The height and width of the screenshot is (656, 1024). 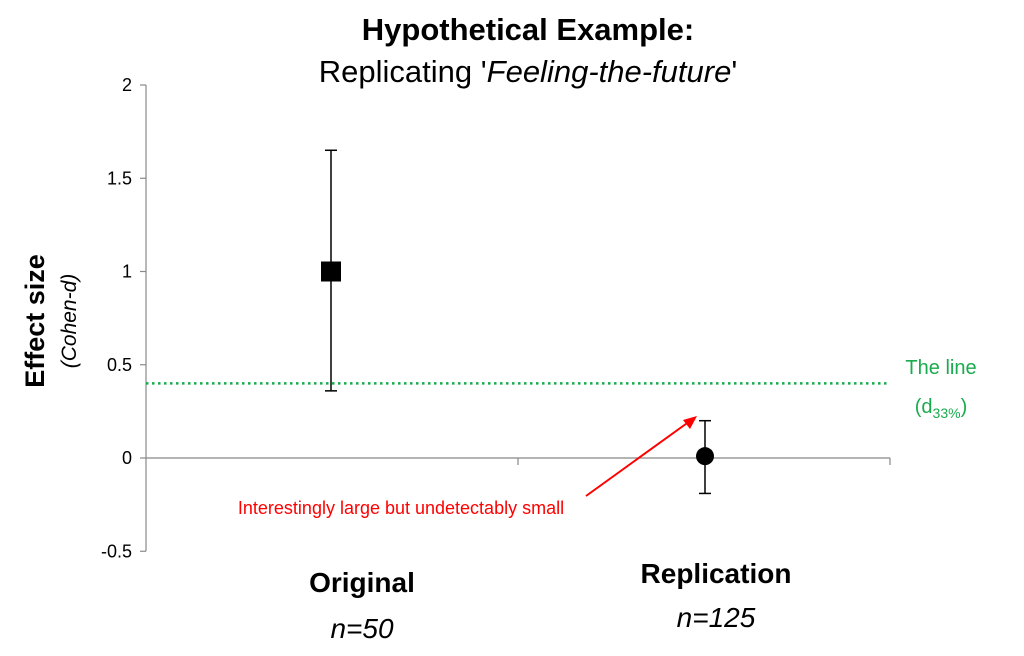 I want to click on reference-label-subscript: 33%, so click(x=947, y=413).